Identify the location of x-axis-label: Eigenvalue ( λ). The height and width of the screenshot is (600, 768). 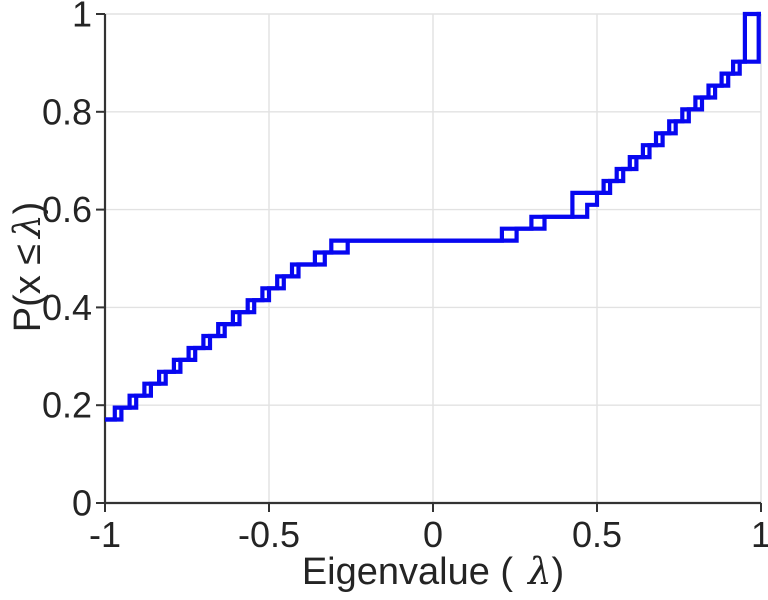
(433, 572).